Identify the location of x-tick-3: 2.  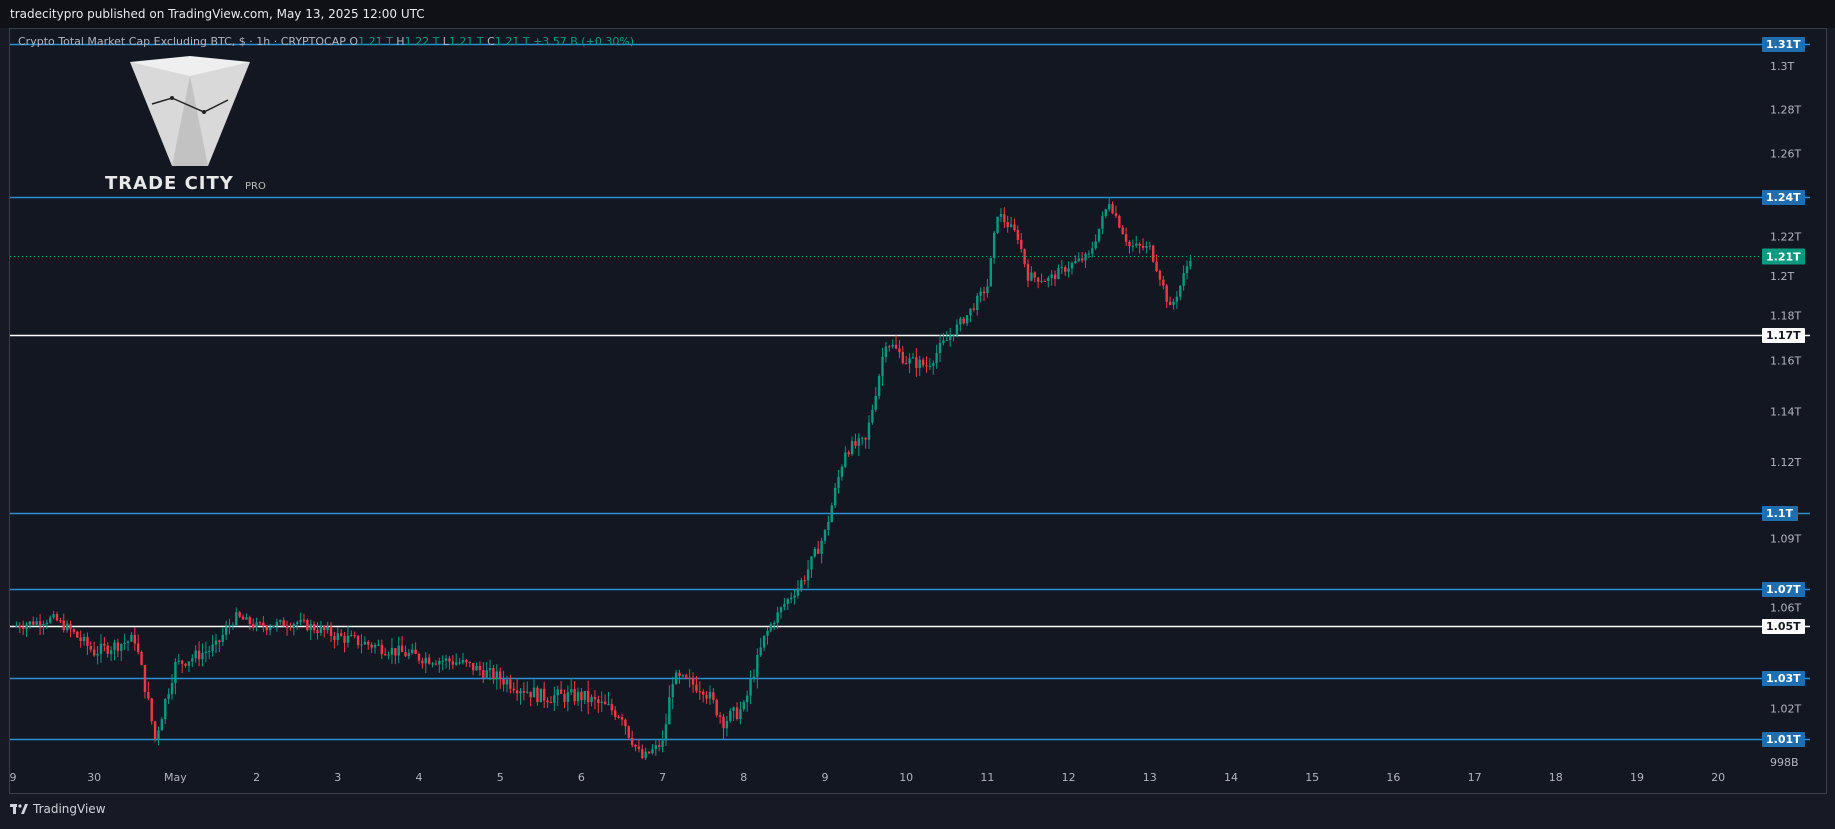
(256, 777).